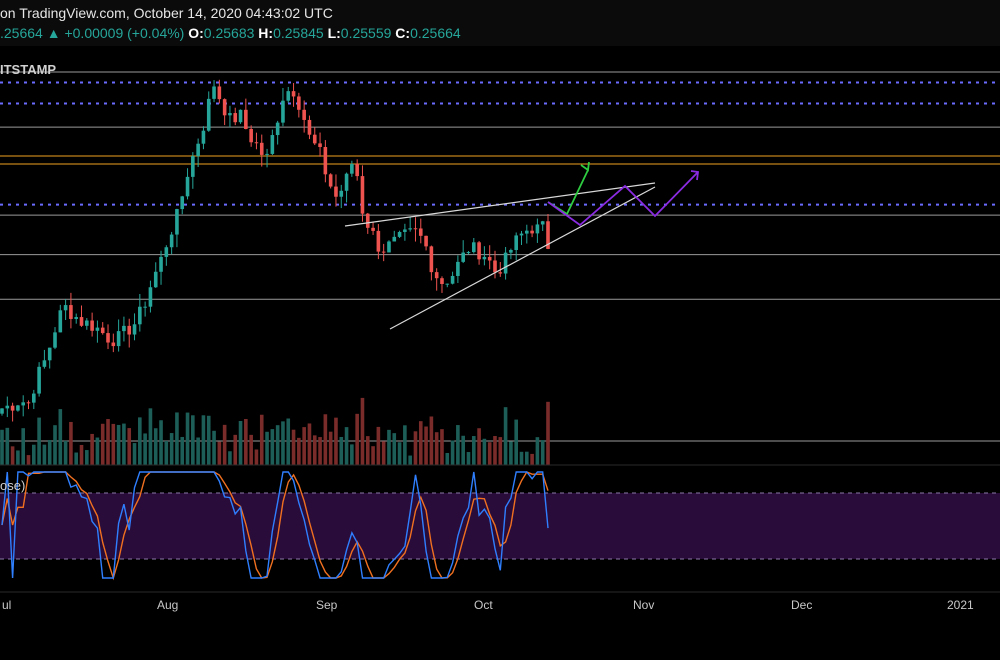  What do you see at coordinates (12, 485) in the screenshot?
I see `indicator-label: ose)` at bounding box center [12, 485].